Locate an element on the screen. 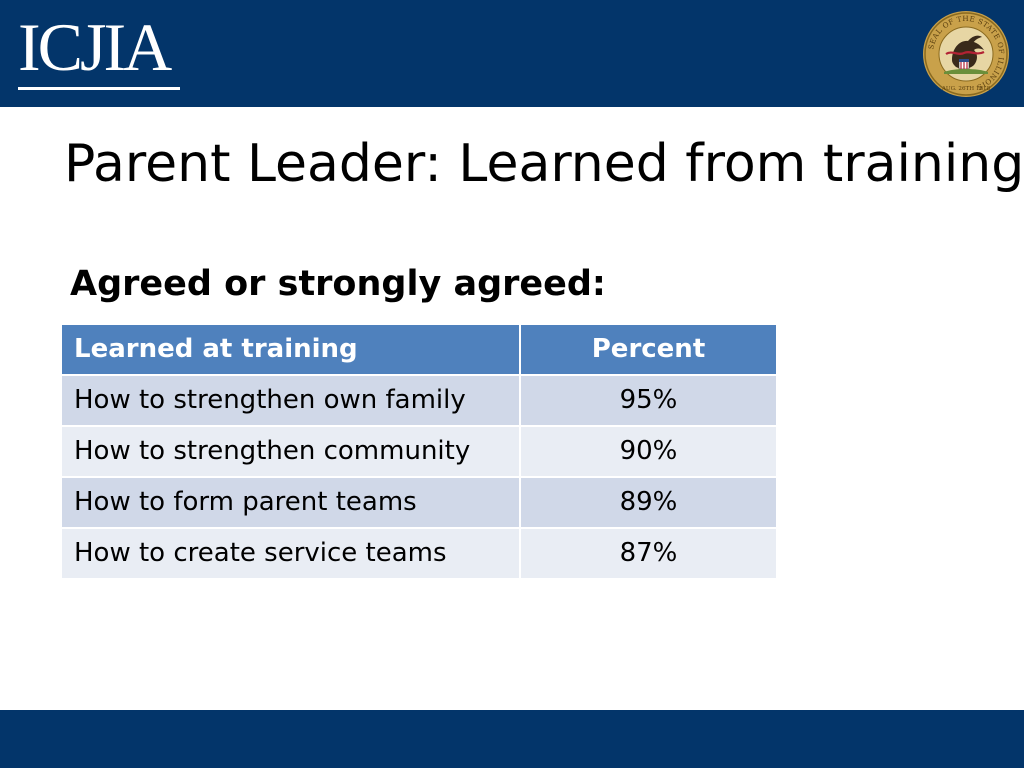 Image resolution: width=1024 pixels, height=768 pixels. column-header-learned: Learned at training is located at coordinates (291, 350).